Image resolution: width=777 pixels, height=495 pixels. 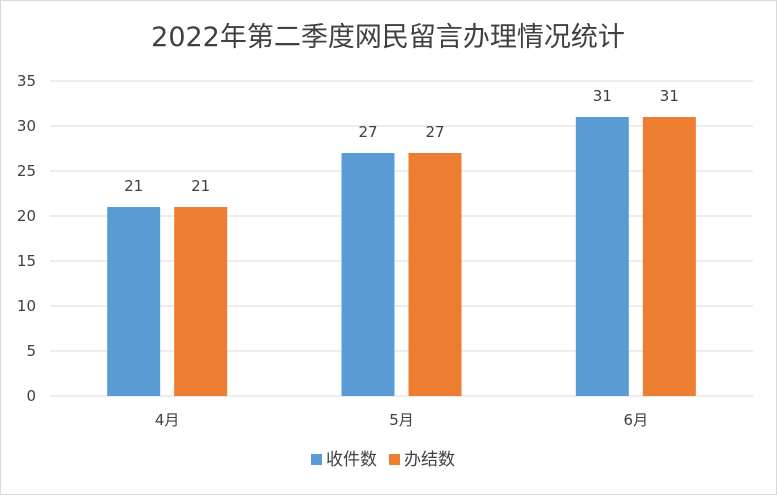 I want to click on y-tick-label: 20, so click(x=26, y=216).